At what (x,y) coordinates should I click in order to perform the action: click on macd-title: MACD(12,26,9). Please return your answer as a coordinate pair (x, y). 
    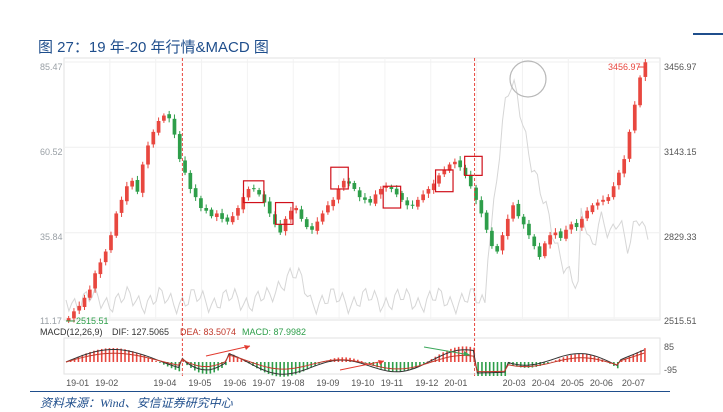
    Looking at the image, I should click on (71, 332).